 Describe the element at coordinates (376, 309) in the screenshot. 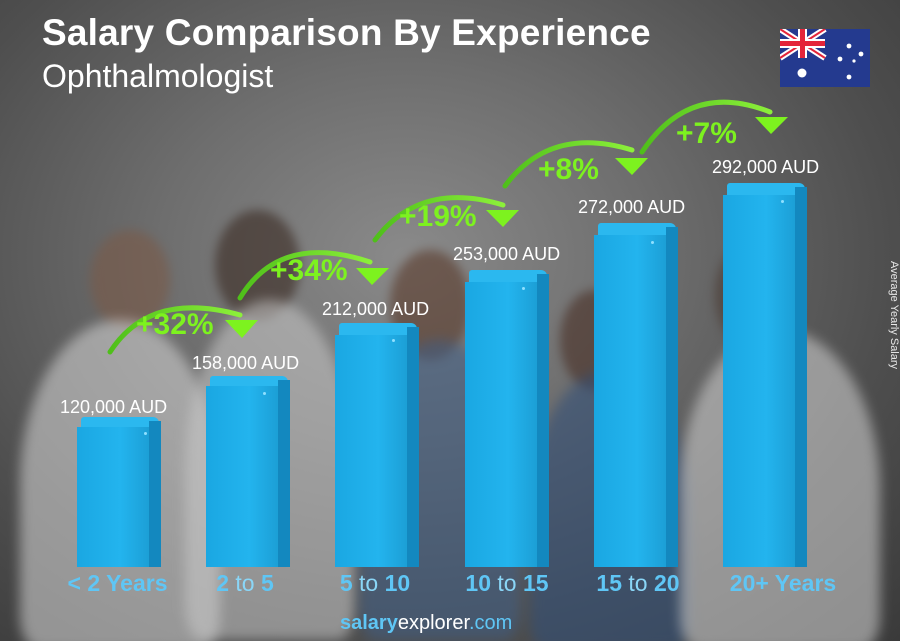

I see `value-label-2: 212,000 AUD` at that location.